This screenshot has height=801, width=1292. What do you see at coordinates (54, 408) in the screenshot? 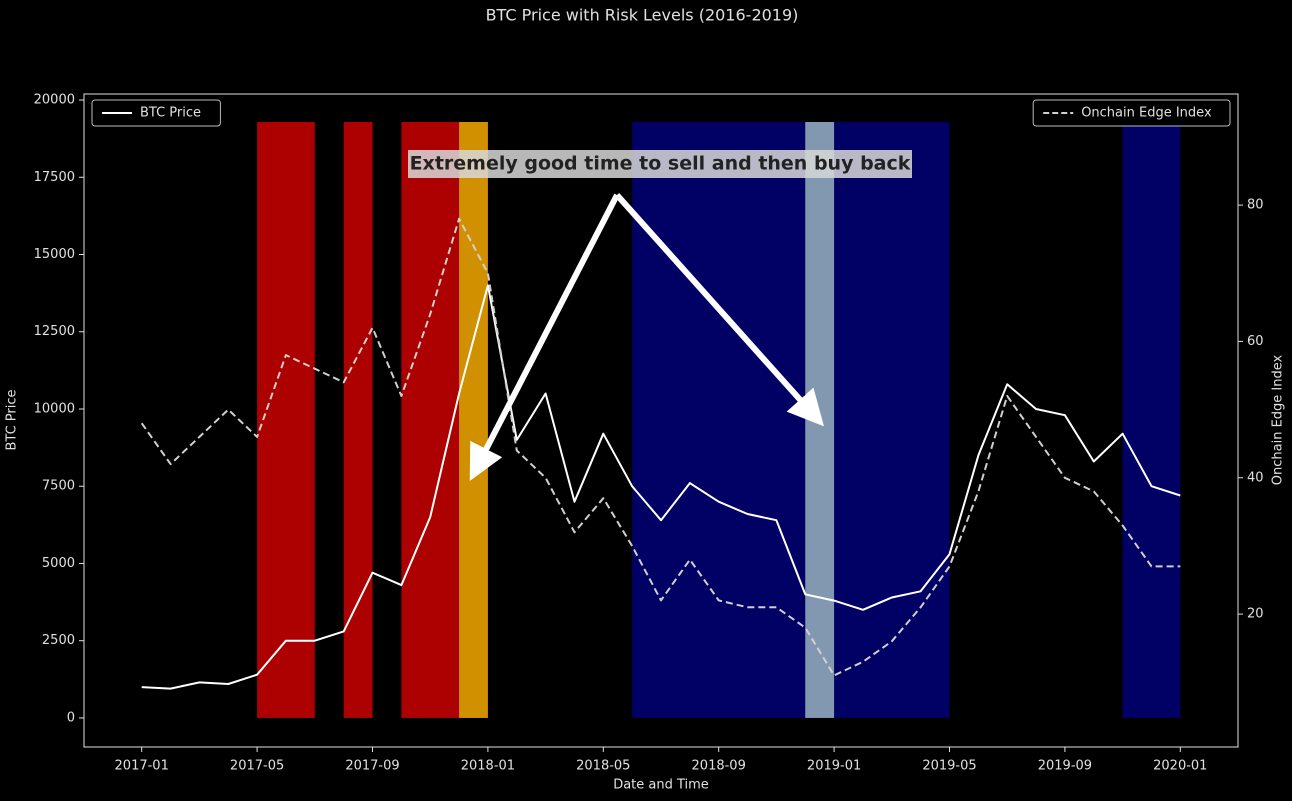
I see `y-tick-label: 10000` at bounding box center [54, 408].